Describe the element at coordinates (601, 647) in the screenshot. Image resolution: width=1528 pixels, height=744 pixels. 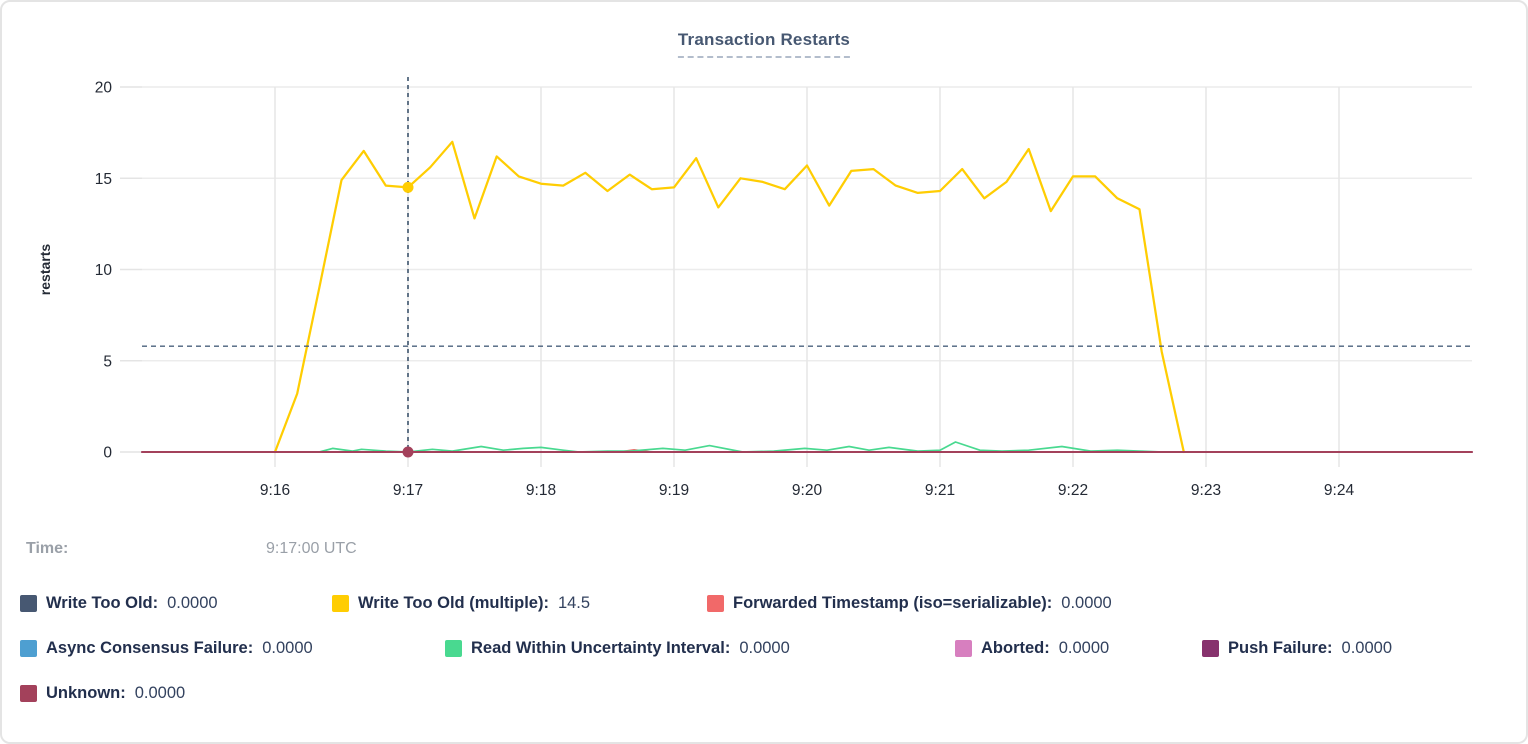
I see `legend-label: Read Within Uncertainty Interval:` at that location.